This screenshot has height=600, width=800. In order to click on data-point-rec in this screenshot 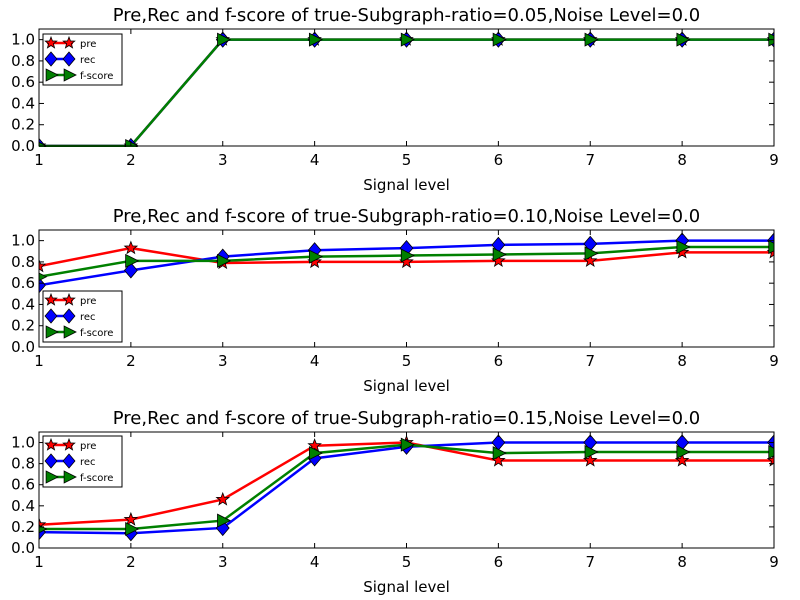, I will do `click(130, 270)`.